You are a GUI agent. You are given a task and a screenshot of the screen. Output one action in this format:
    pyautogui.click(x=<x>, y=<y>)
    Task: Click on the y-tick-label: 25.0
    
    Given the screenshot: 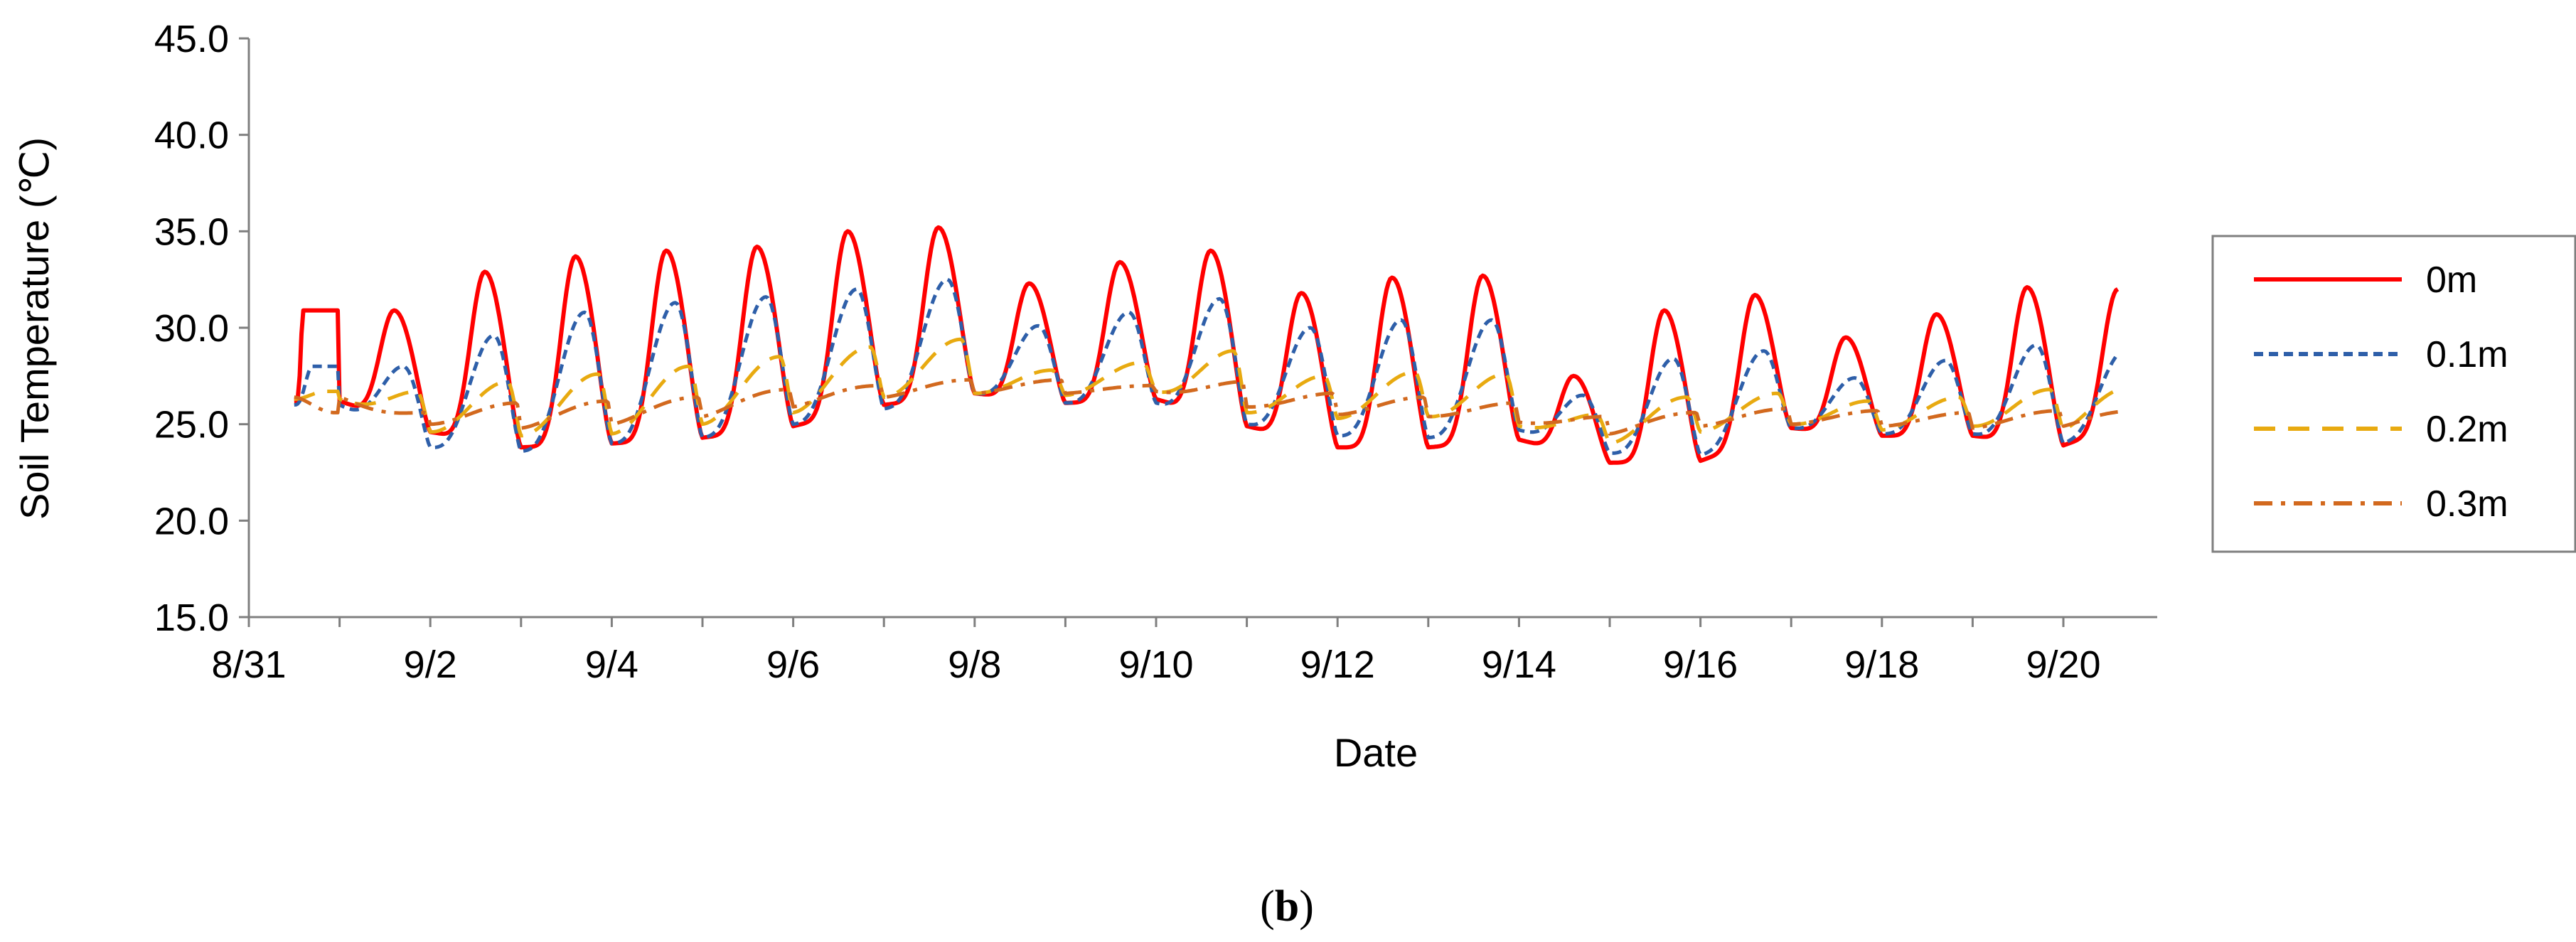 What is the action you would take?
    pyautogui.click(x=191, y=425)
    